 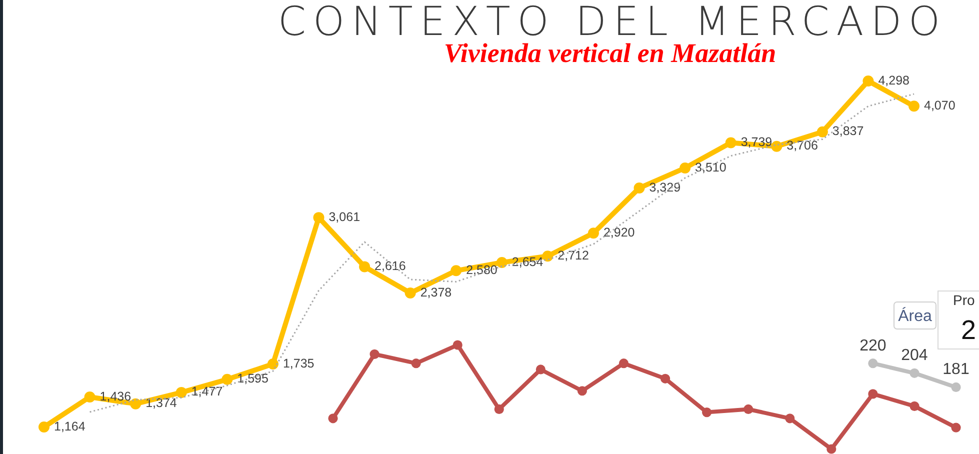 I want to click on data-label: 3,837, so click(x=848, y=131).